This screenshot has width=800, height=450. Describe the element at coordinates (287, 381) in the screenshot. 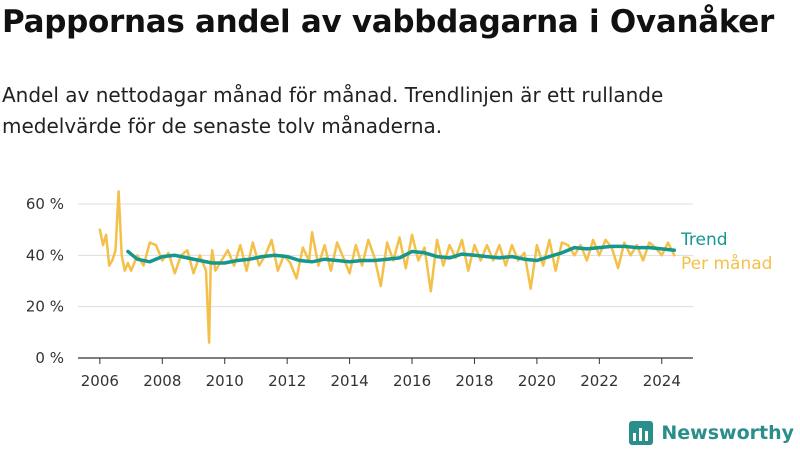

I see `x-tick-label: 2012` at that location.